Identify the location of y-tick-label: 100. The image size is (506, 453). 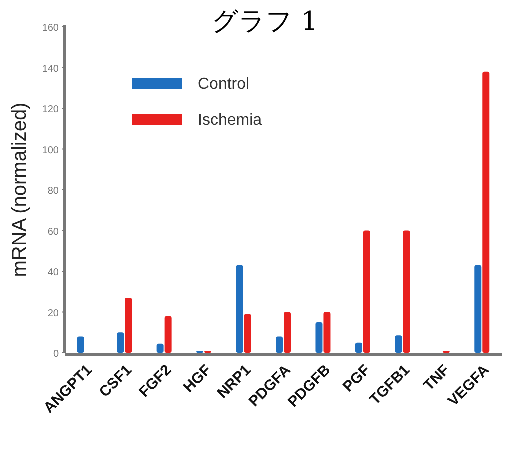
(51, 150).